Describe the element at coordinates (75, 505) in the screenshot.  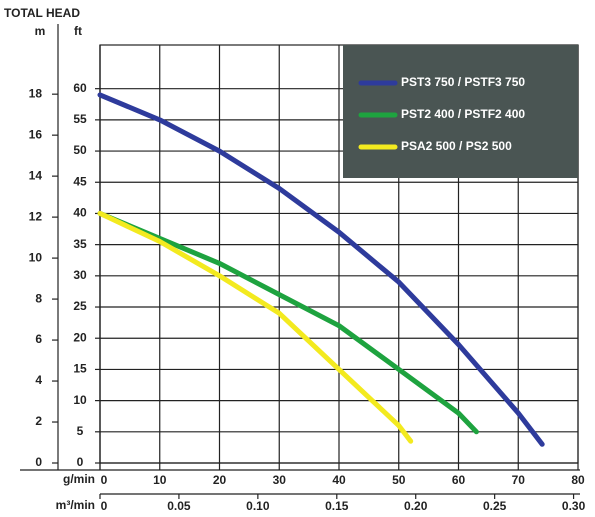
I see `x2-unit: m³/min` at that location.